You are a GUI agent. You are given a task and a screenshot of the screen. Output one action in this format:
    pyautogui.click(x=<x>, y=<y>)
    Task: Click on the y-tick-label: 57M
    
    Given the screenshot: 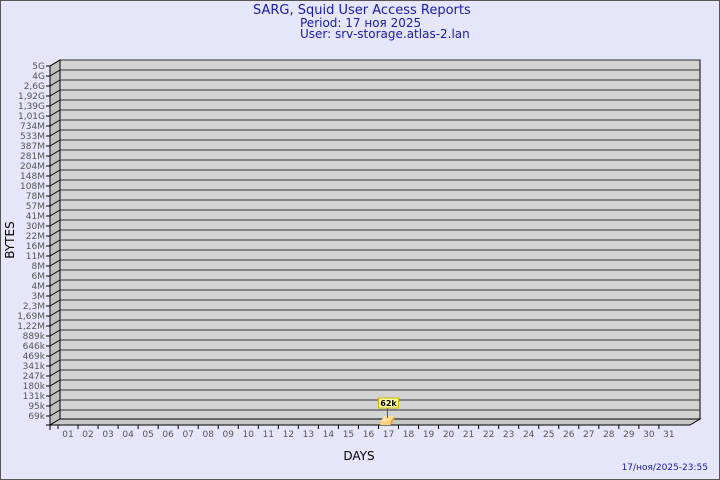 What is the action you would take?
    pyautogui.click(x=35, y=207)
    